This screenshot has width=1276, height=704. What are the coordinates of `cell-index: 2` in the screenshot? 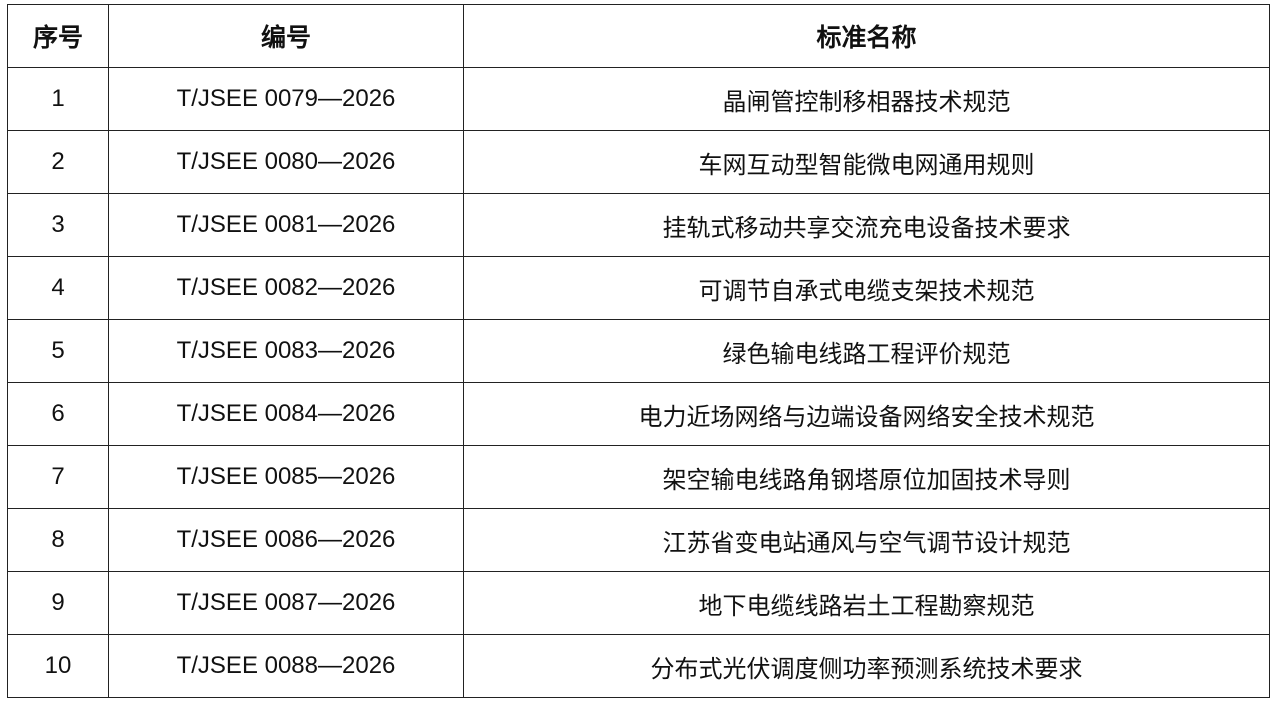 It's located at (58, 162).